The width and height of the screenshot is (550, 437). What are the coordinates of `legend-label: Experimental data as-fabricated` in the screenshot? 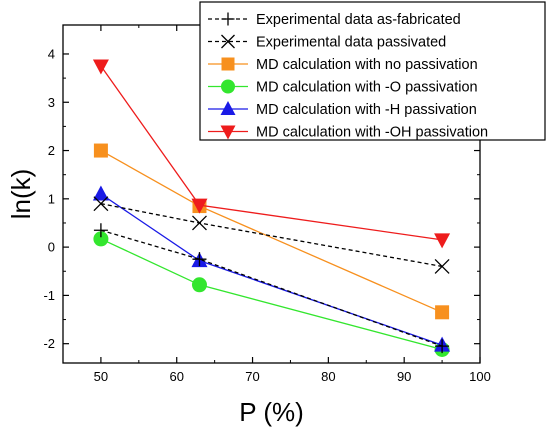 It's located at (358, 20).